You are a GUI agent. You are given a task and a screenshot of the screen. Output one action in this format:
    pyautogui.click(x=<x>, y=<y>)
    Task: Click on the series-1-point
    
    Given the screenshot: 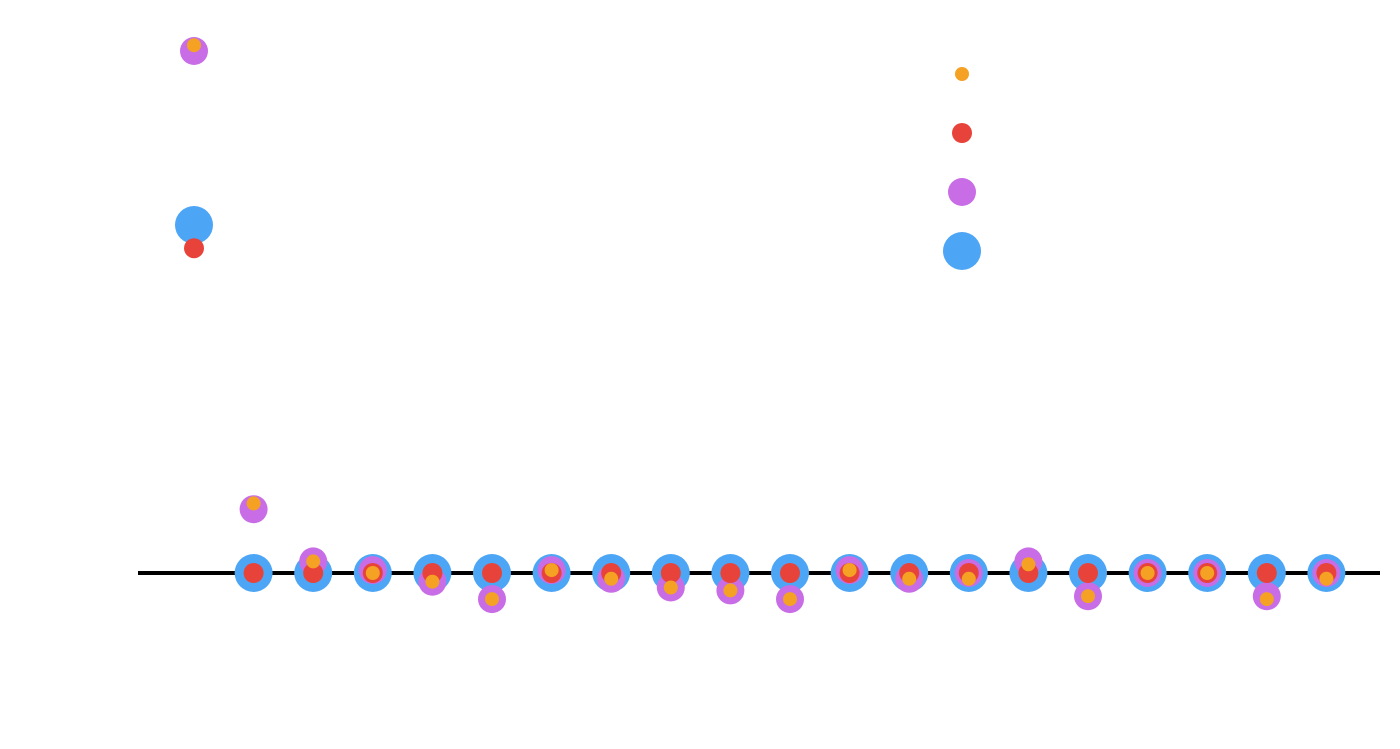 What is the action you would take?
    pyautogui.click(x=194, y=225)
    